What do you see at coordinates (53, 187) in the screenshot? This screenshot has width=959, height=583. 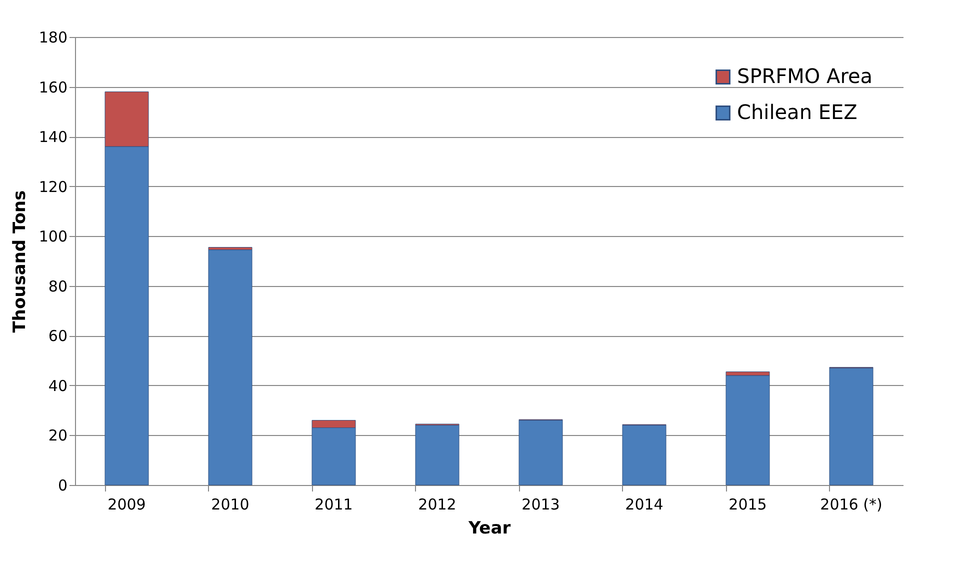 I see `y-tick-label: 120` at bounding box center [53, 187].